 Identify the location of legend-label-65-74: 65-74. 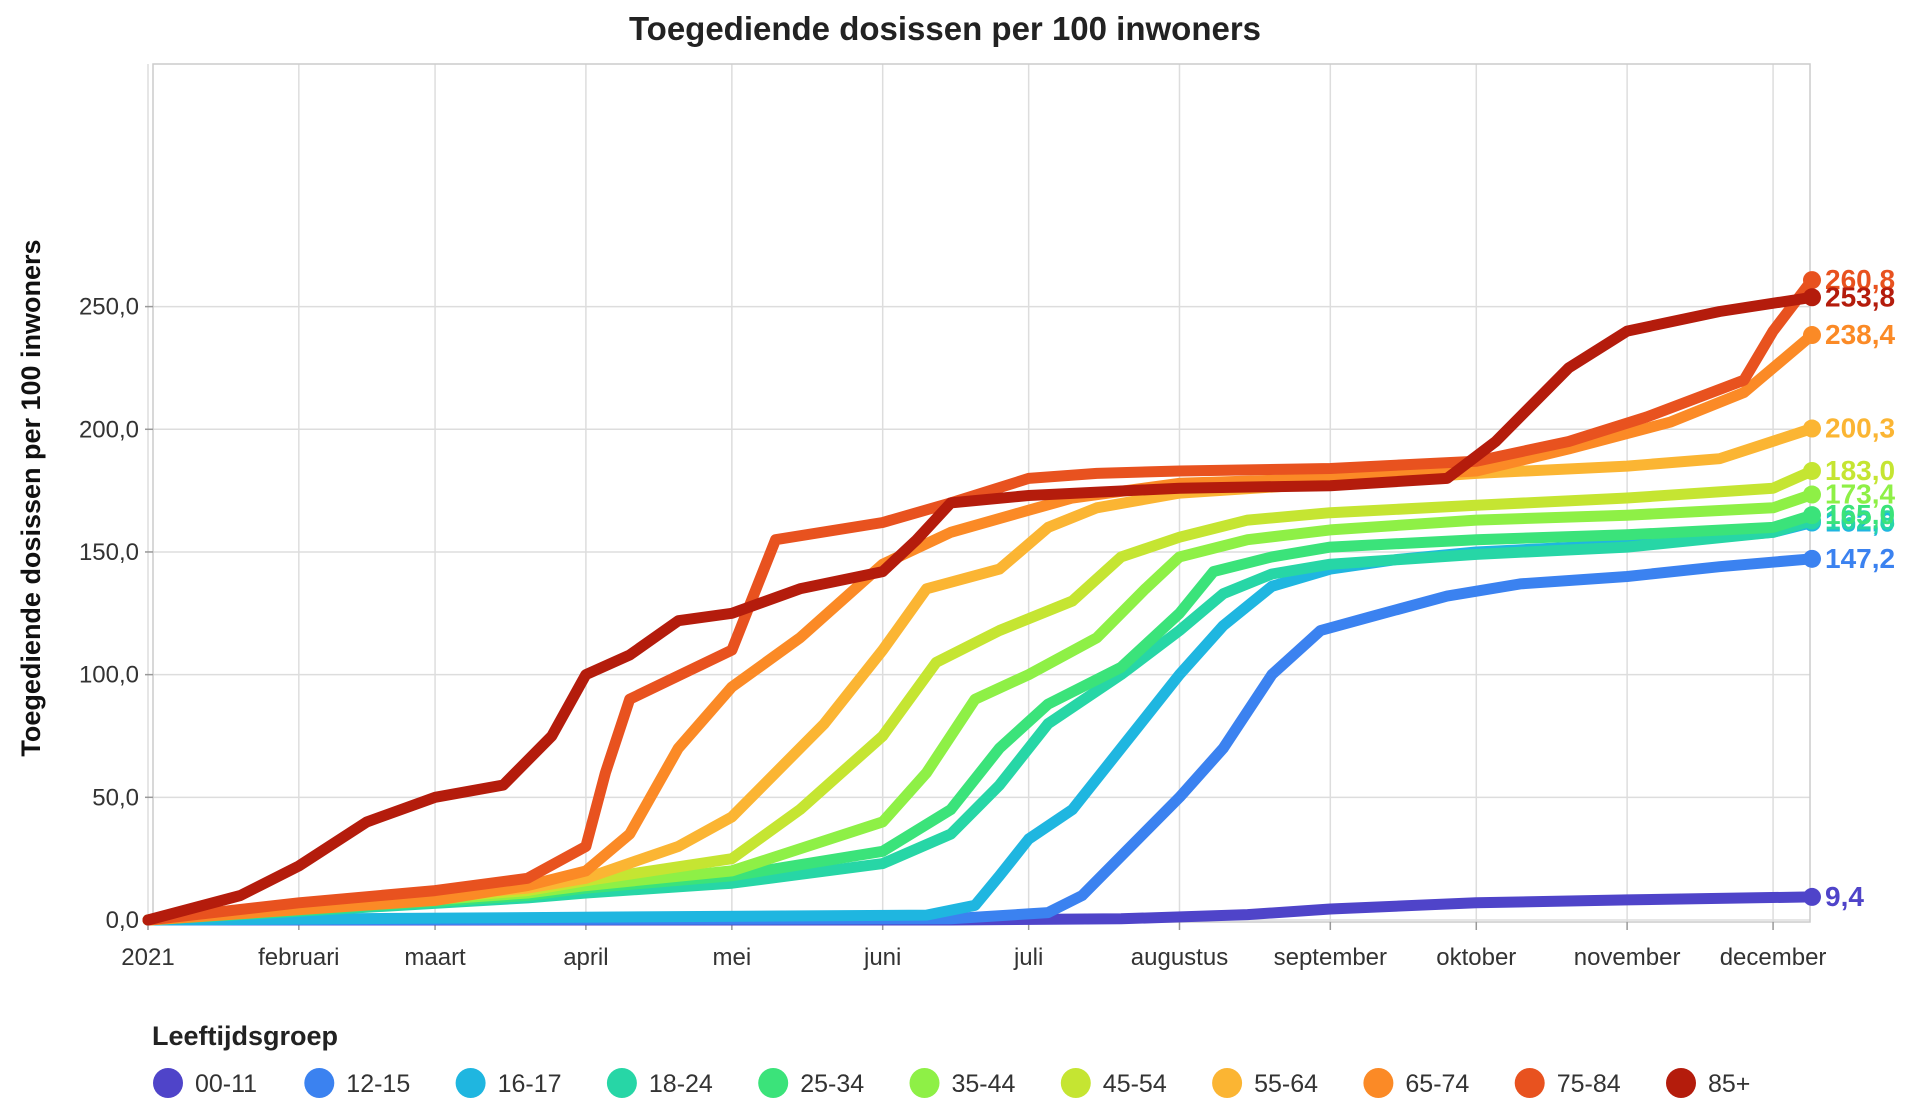
(1437, 1084).